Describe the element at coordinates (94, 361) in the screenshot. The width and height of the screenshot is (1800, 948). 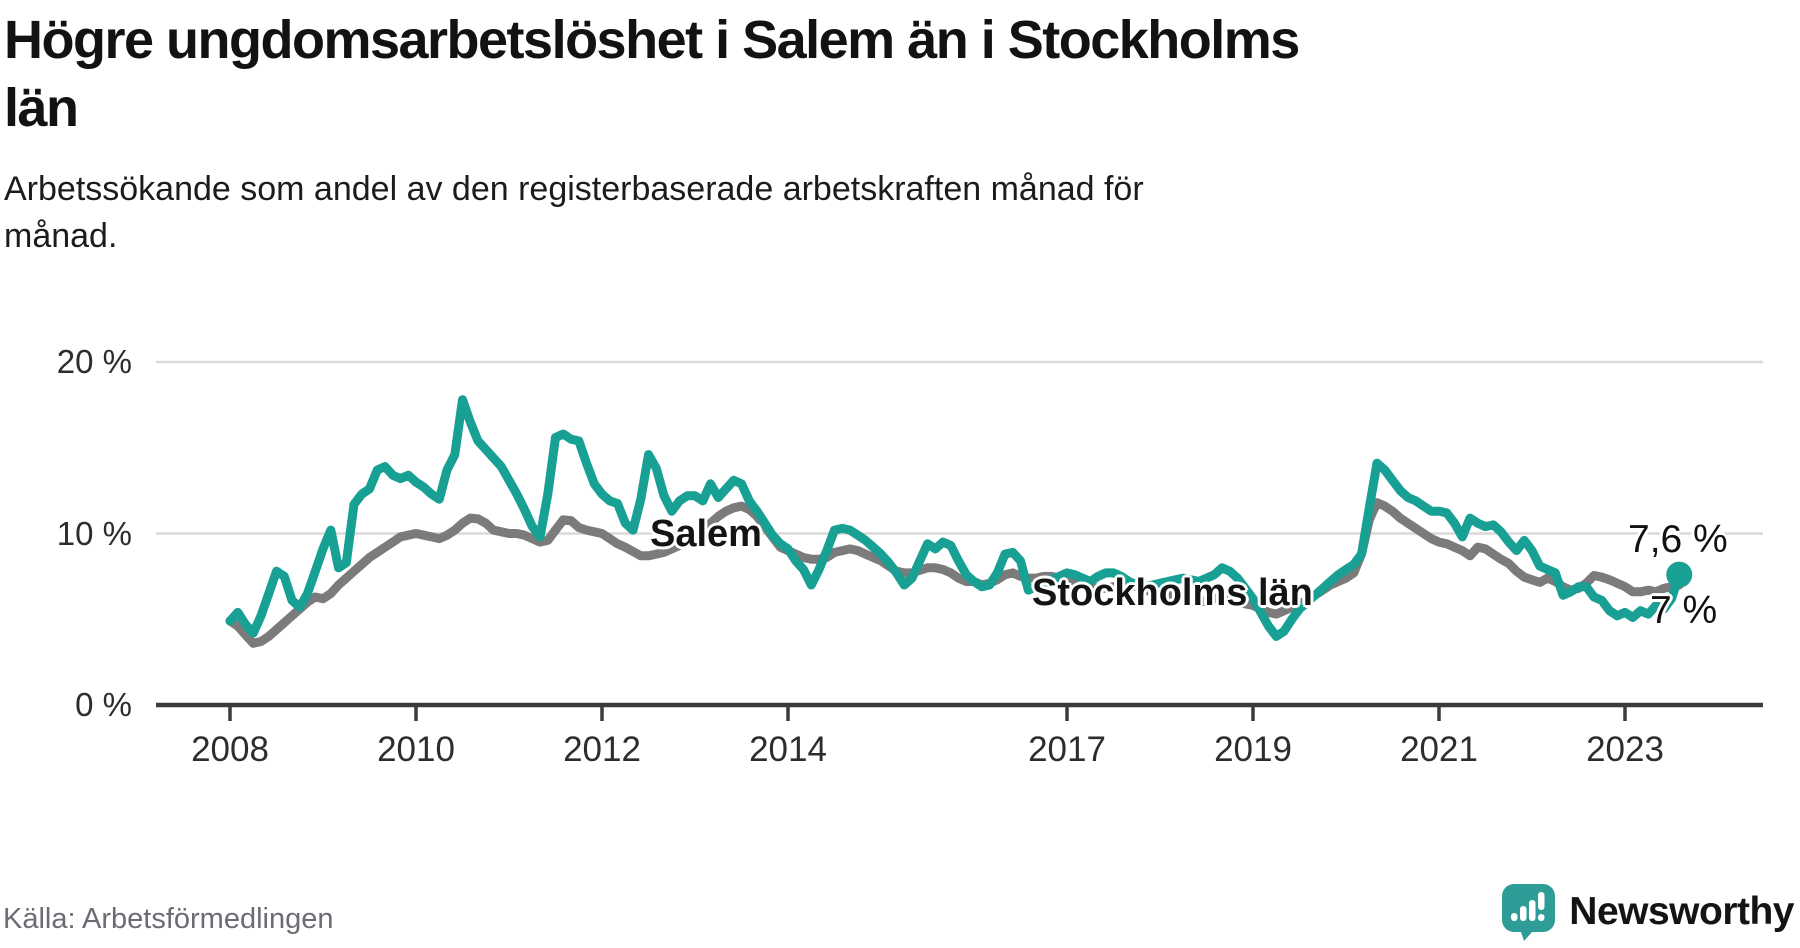
I see `y-axis-label: 20 %` at that location.